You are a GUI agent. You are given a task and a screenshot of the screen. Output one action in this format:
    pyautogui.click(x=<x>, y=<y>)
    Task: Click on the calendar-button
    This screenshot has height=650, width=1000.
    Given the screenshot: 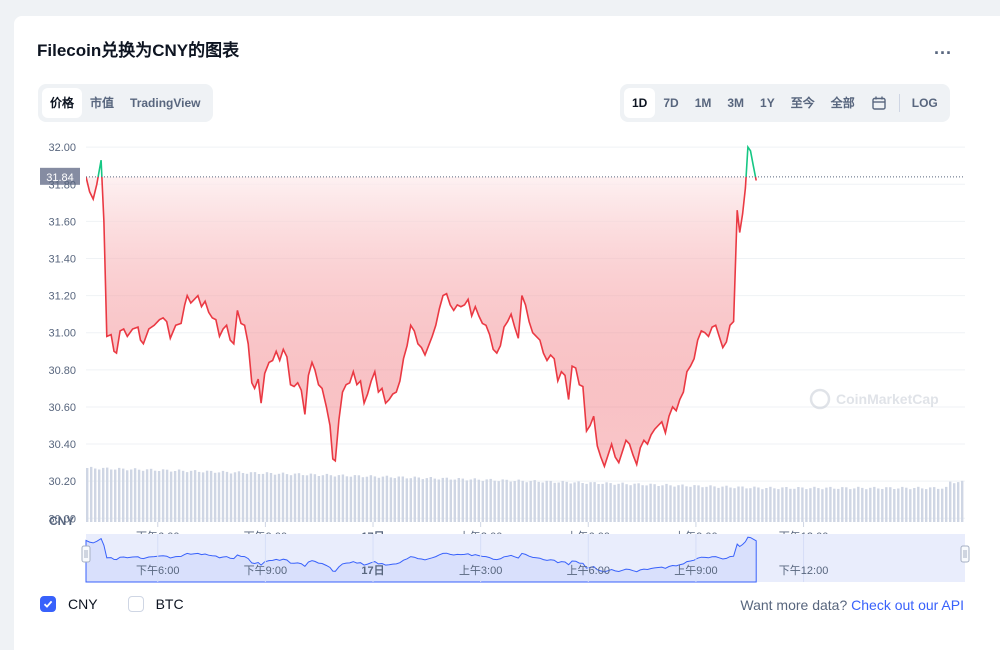 What is the action you would take?
    pyautogui.click(x=879, y=103)
    